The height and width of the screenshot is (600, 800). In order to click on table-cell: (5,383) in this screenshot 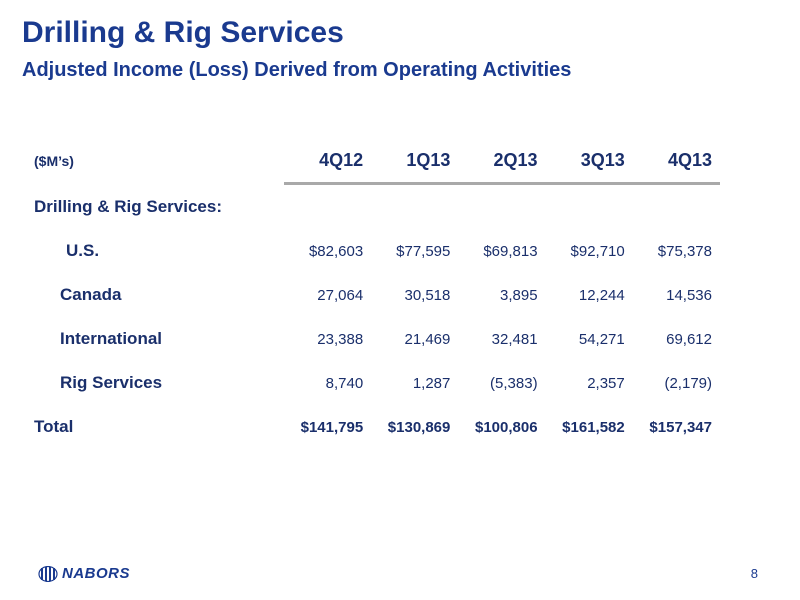, I will do `click(514, 383)`.